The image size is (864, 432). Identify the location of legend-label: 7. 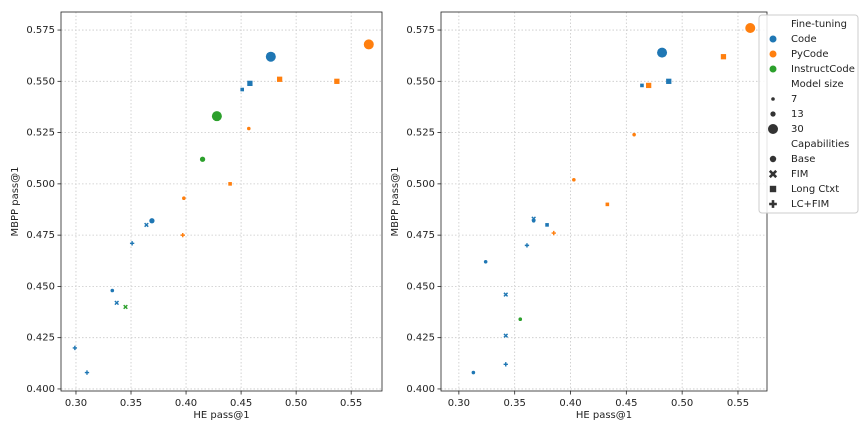
(794, 99).